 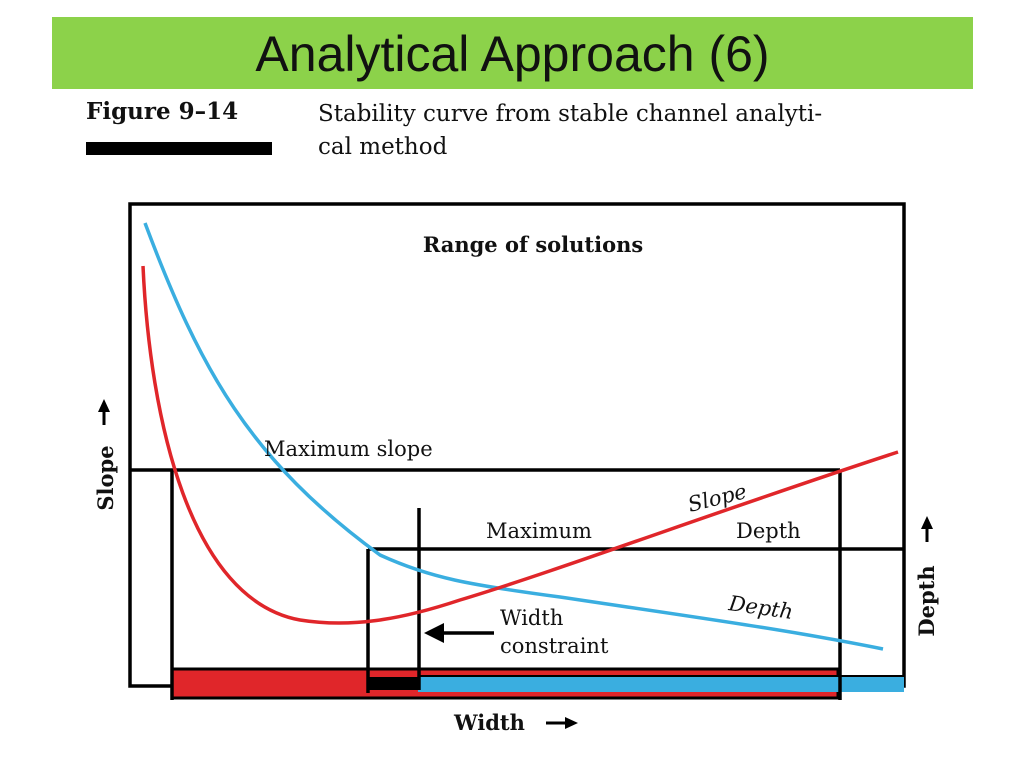 I want to click on max-depth-label-1: Maximum, so click(x=539, y=531).